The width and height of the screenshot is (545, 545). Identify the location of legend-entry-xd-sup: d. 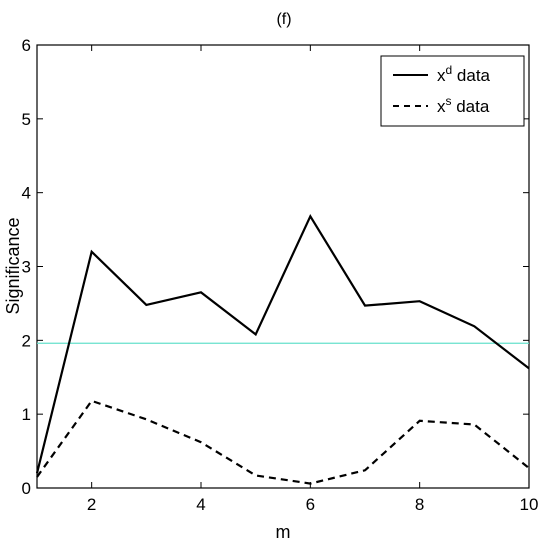
(449, 70).